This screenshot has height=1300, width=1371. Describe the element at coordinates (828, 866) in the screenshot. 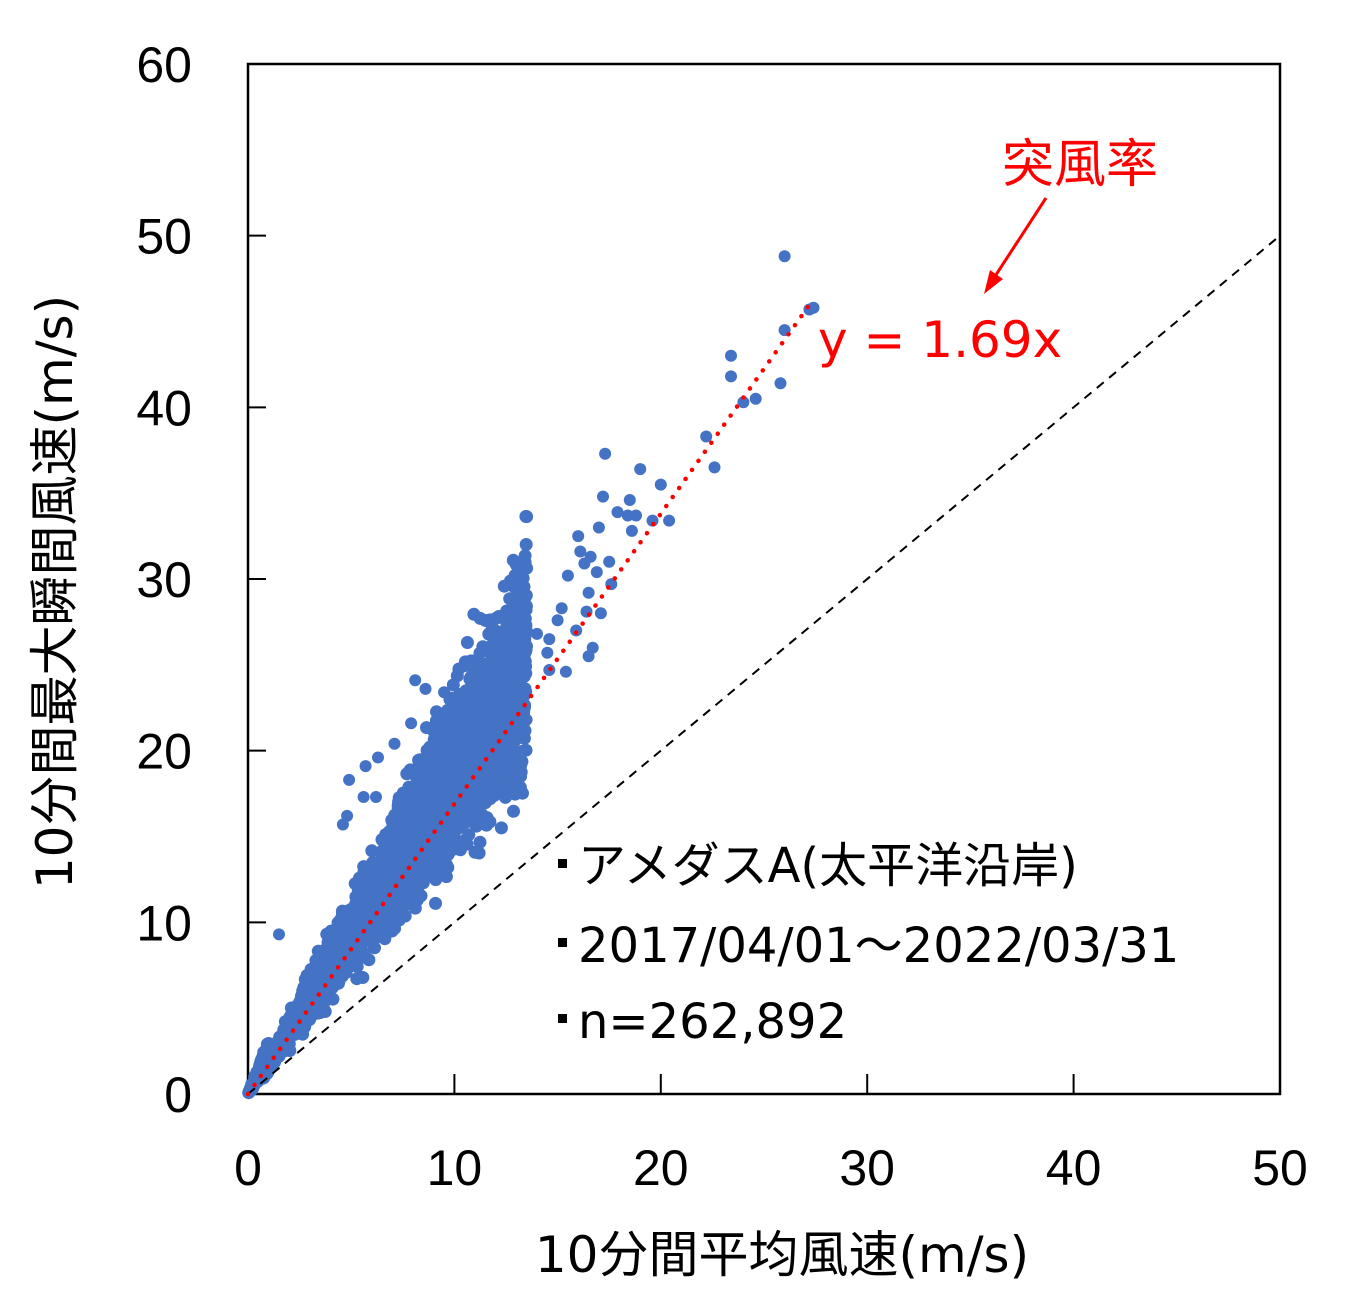

I see `info-line-station: アメダスA(太平洋沿岸)` at that location.